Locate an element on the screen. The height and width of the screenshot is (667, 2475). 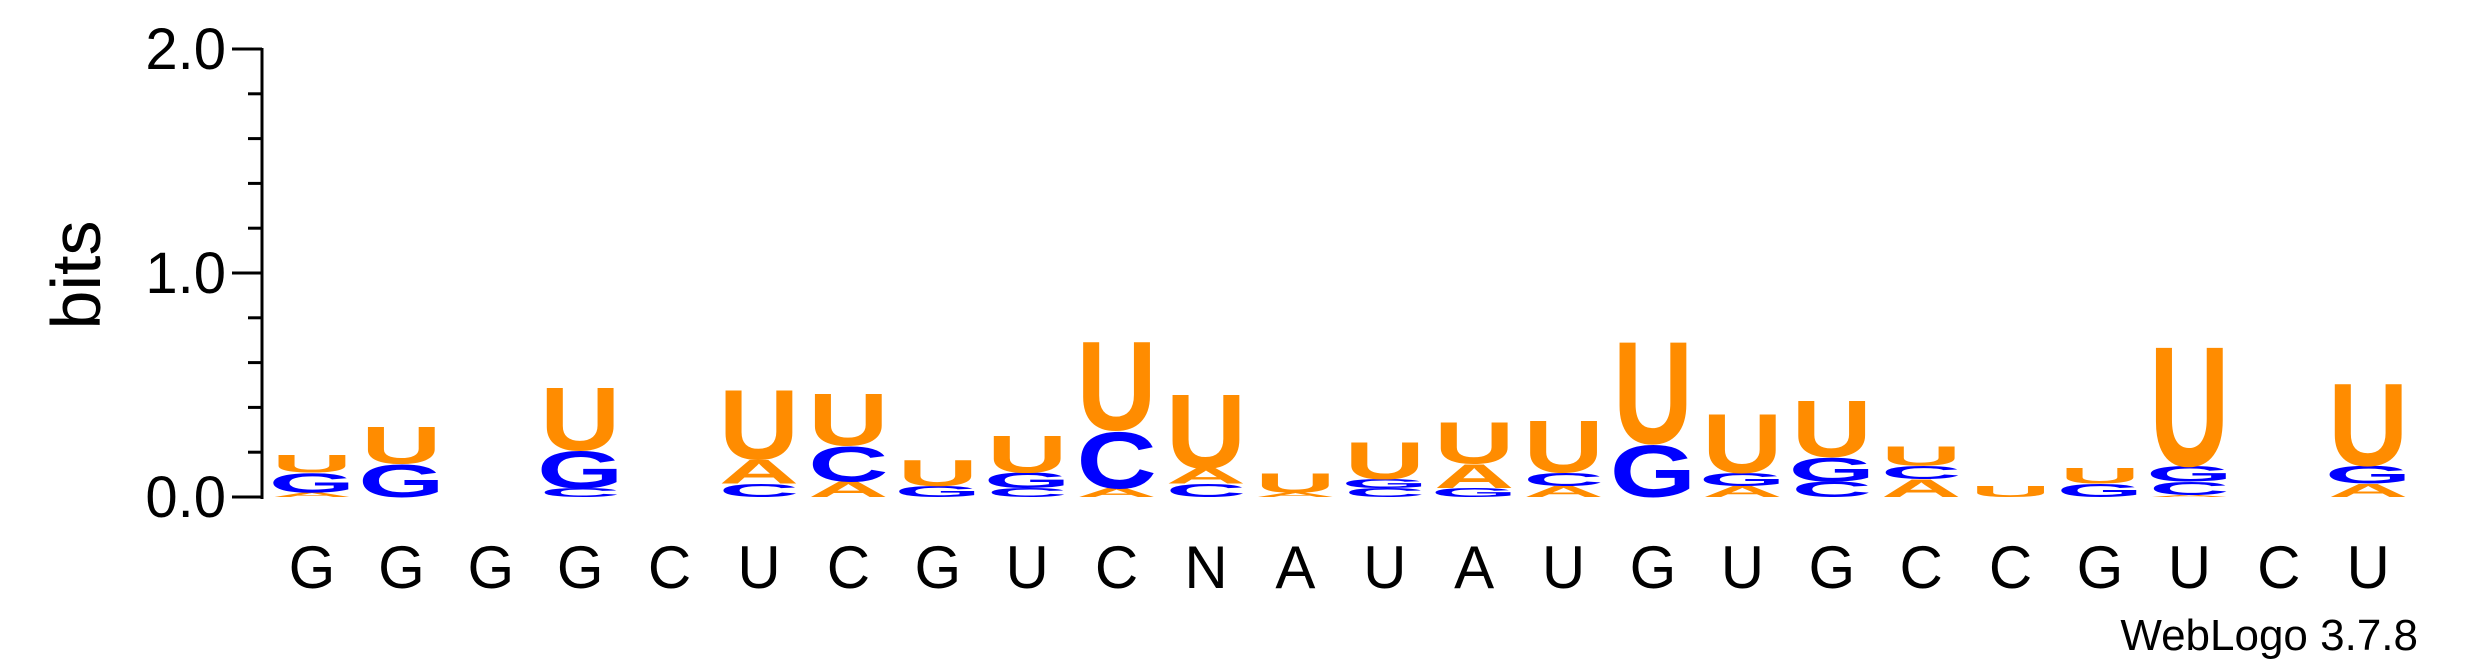
y-tick-label: 0.0 is located at coordinates (185, 497).